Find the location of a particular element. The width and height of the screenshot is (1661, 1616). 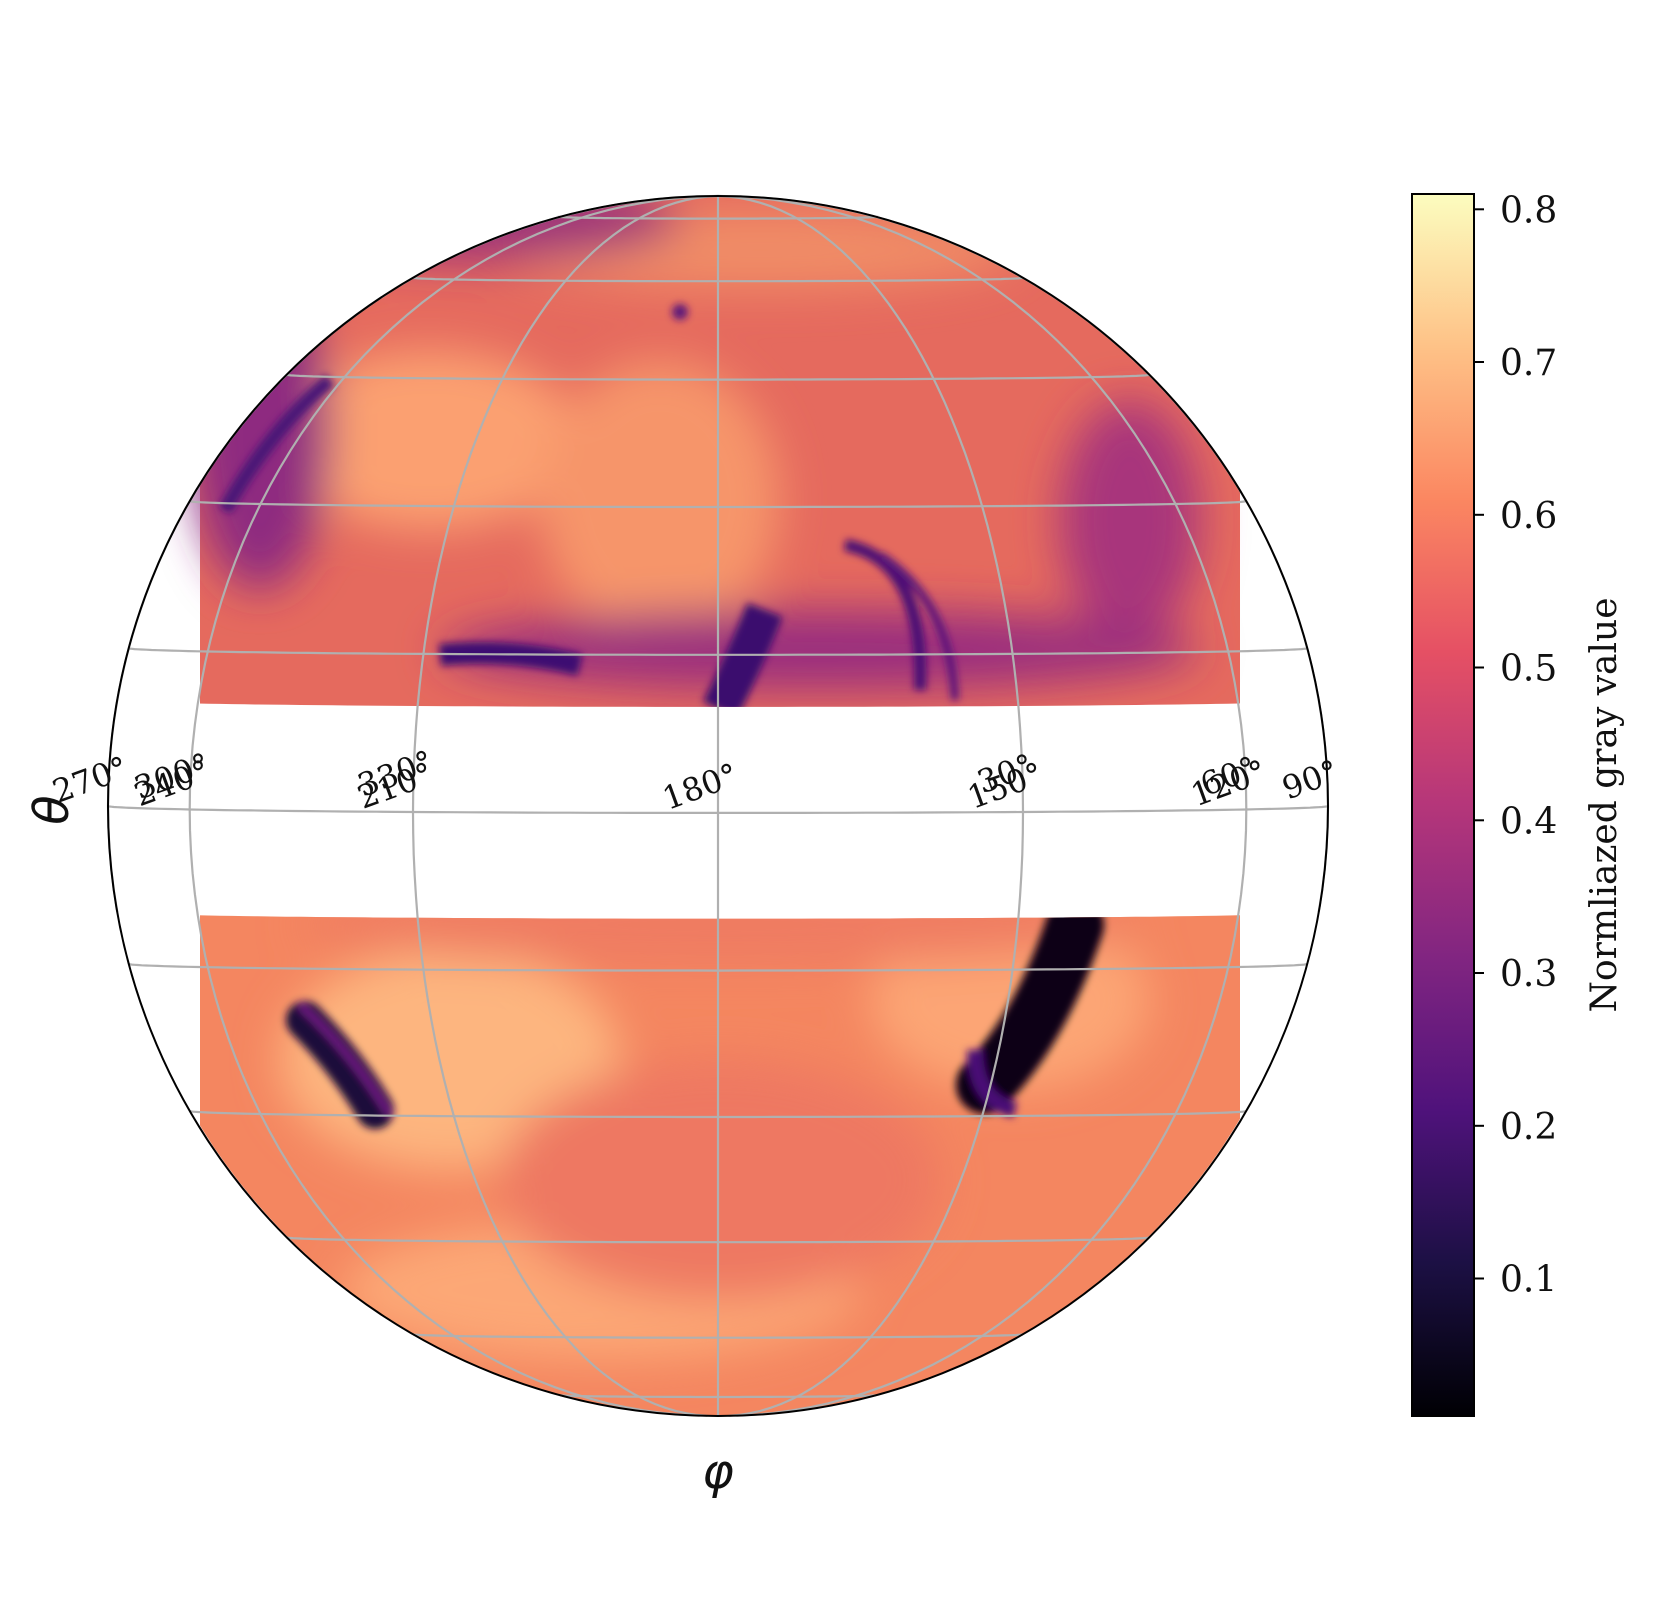

parallel-n60 is located at coordinates (718, 279).